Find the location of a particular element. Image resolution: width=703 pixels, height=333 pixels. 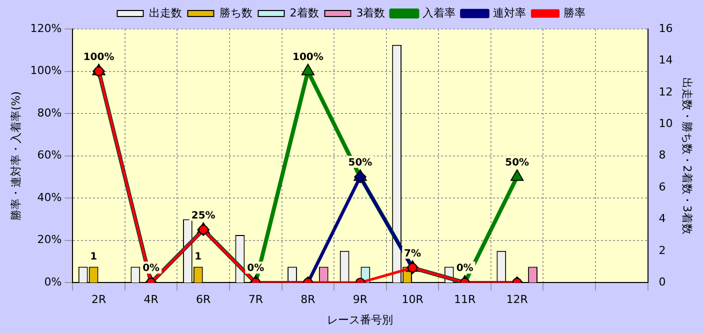

x-tick-label: 4R is located at coordinates (151, 299).